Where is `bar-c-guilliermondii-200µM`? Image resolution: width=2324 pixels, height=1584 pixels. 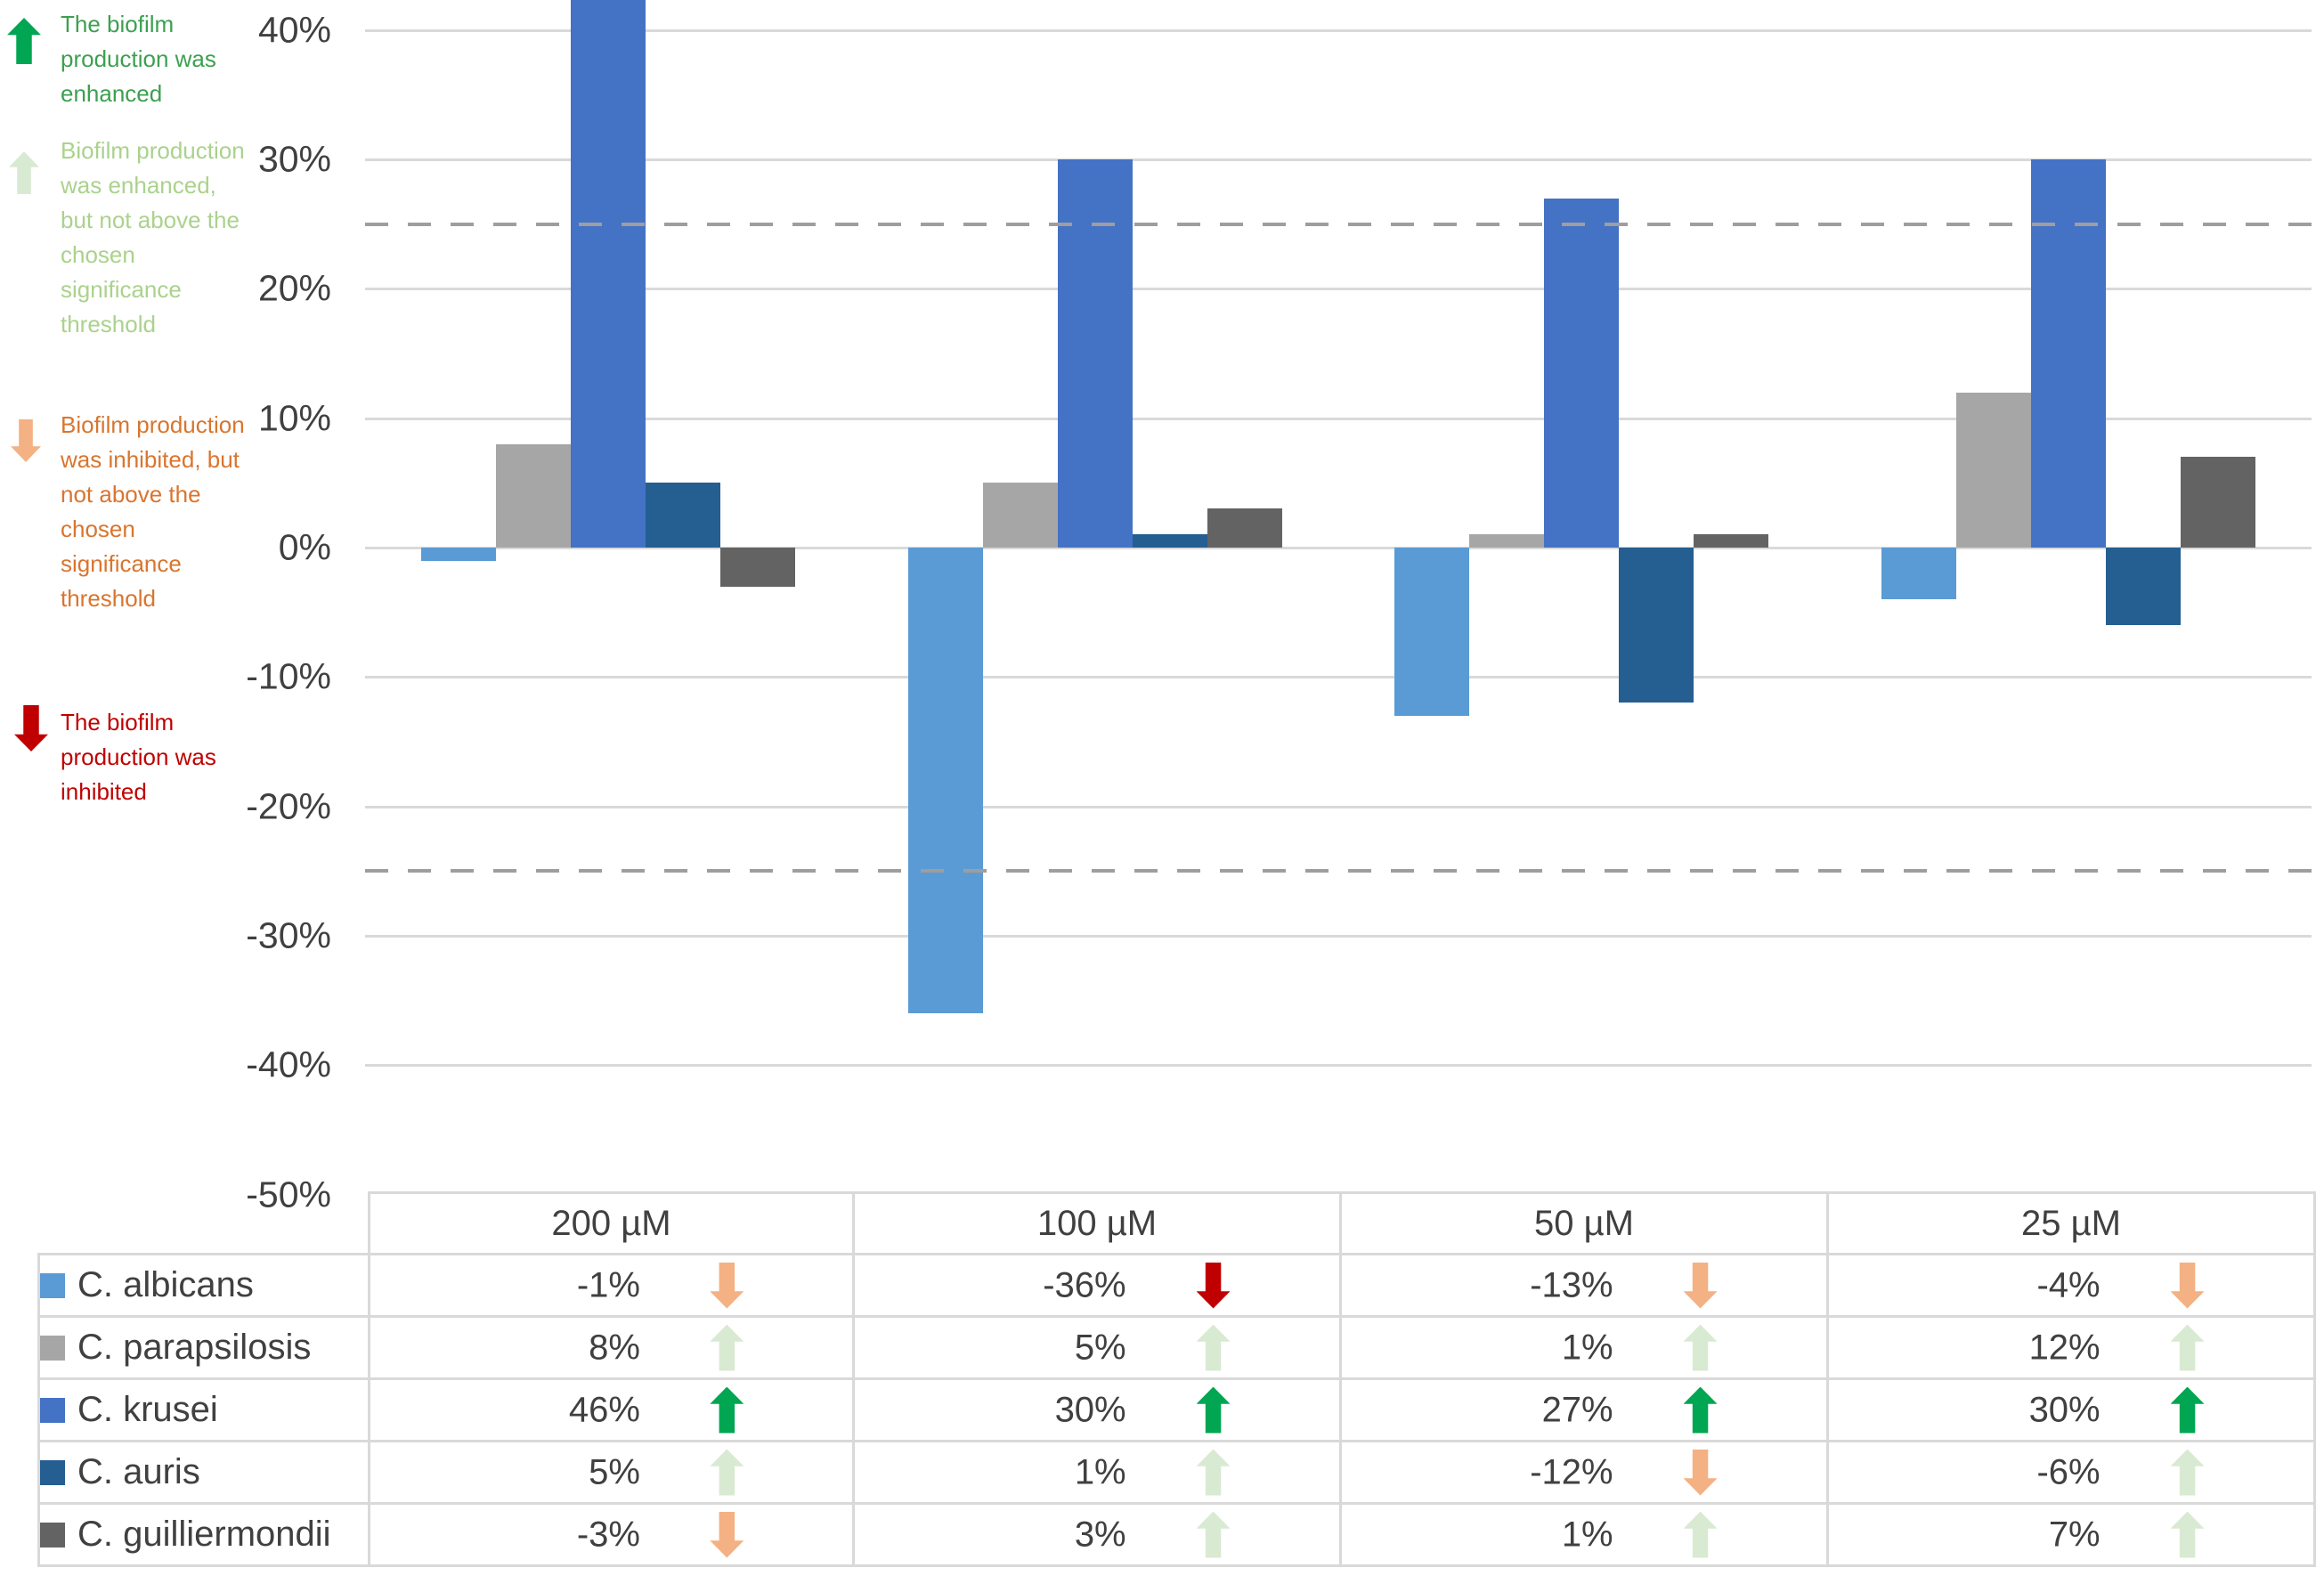
bar-c-guilliermondii-200µM is located at coordinates (758, 567).